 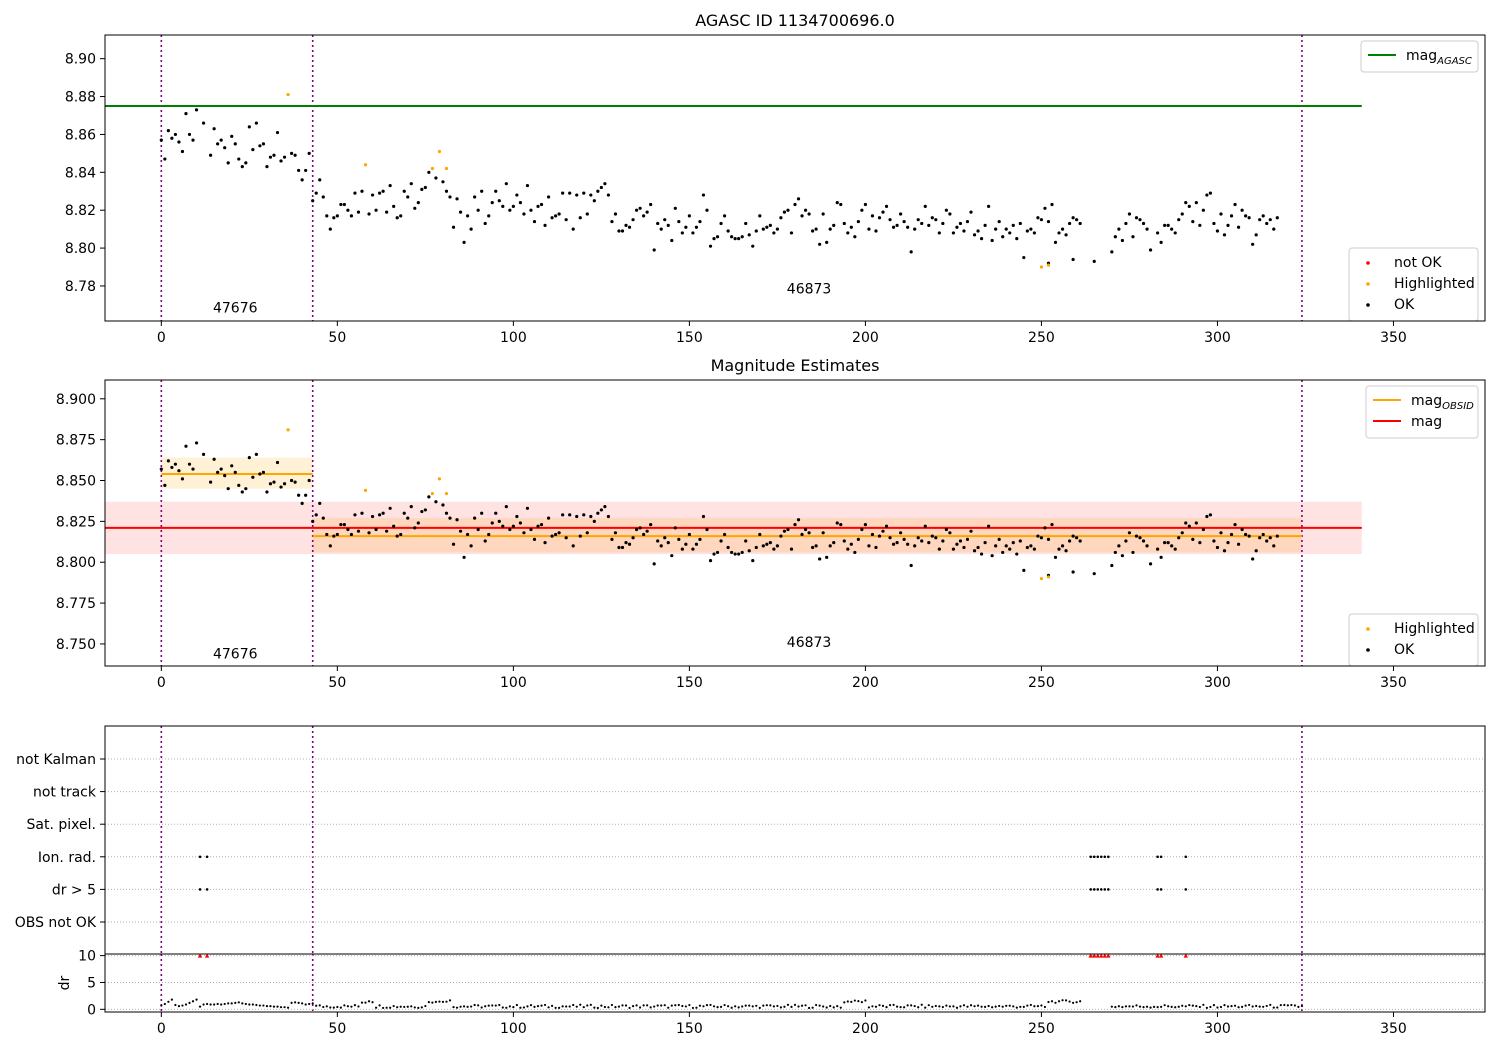 What do you see at coordinates (1217, 338) in the screenshot?
I see `x-tick-label: 300` at bounding box center [1217, 338].